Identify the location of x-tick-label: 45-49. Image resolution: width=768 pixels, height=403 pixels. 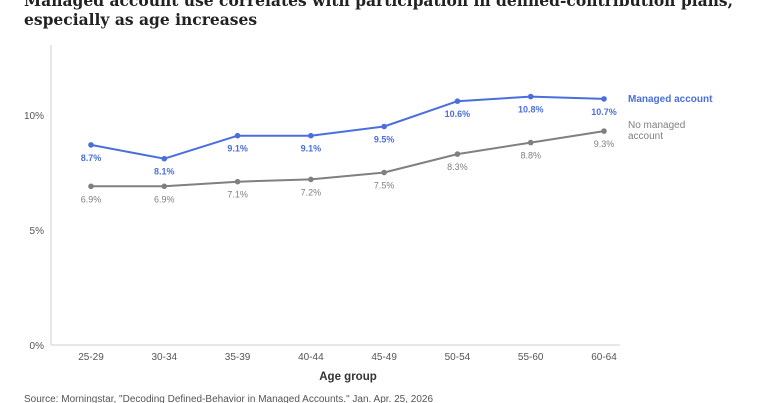
(384, 357).